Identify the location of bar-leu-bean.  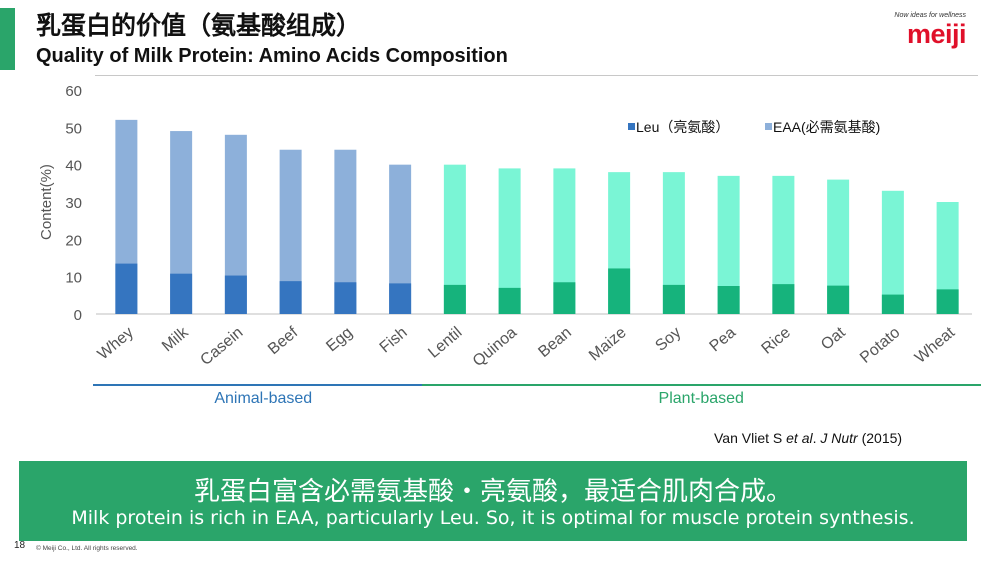
(564, 298).